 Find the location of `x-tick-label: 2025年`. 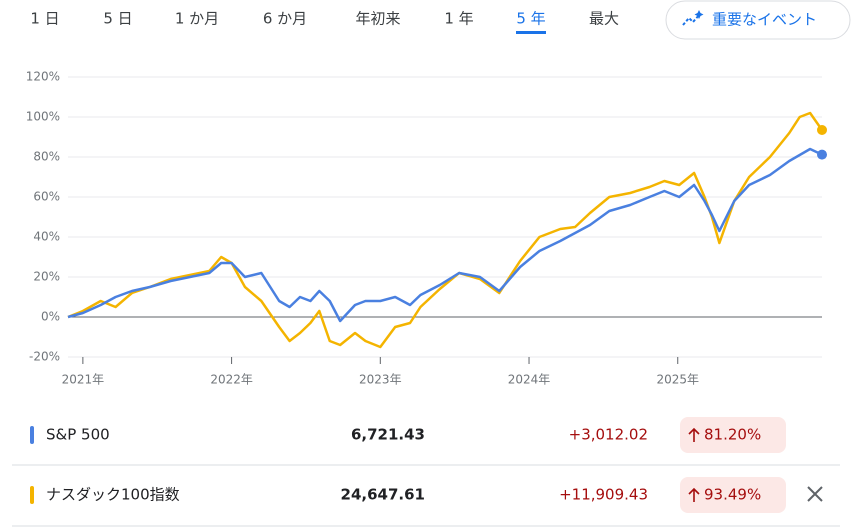

x-tick-label: 2025年 is located at coordinates (677, 380).